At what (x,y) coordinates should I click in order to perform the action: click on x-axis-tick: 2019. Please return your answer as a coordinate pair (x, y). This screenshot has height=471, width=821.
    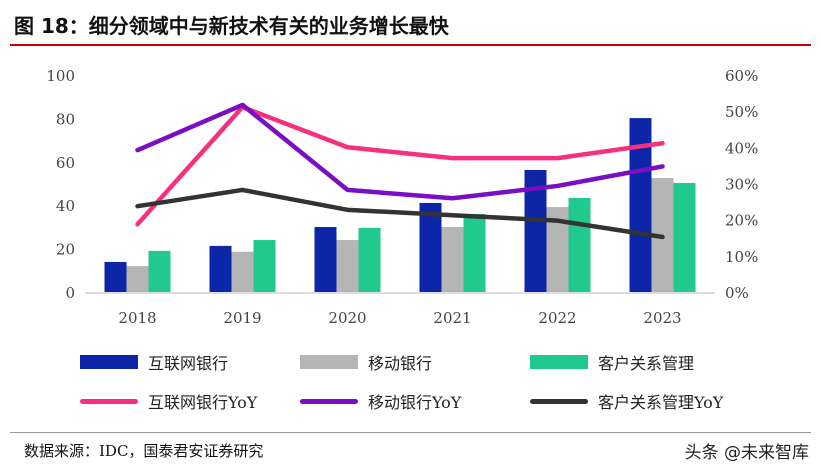
    Looking at the image, I should click on (242, 318).